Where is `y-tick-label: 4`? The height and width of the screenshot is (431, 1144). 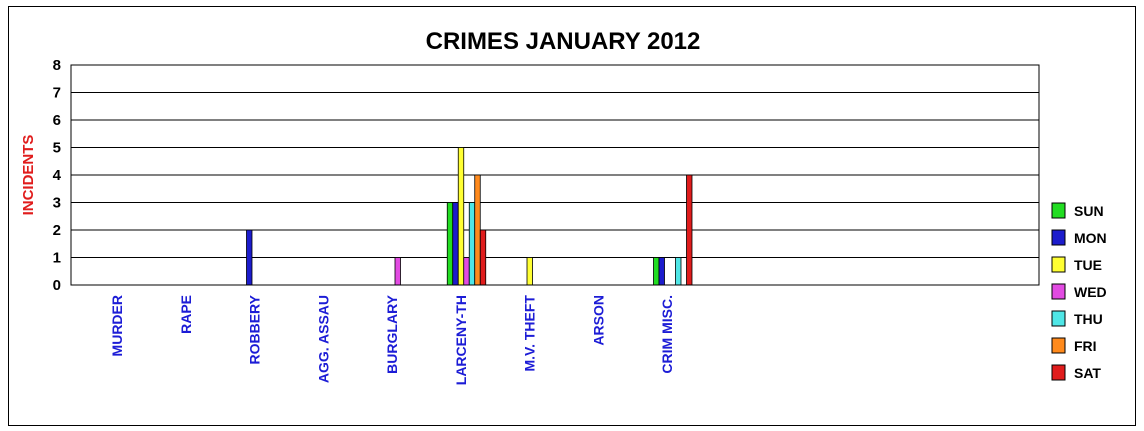 y-tick-label: 4 is located at coordinates (57, 175).